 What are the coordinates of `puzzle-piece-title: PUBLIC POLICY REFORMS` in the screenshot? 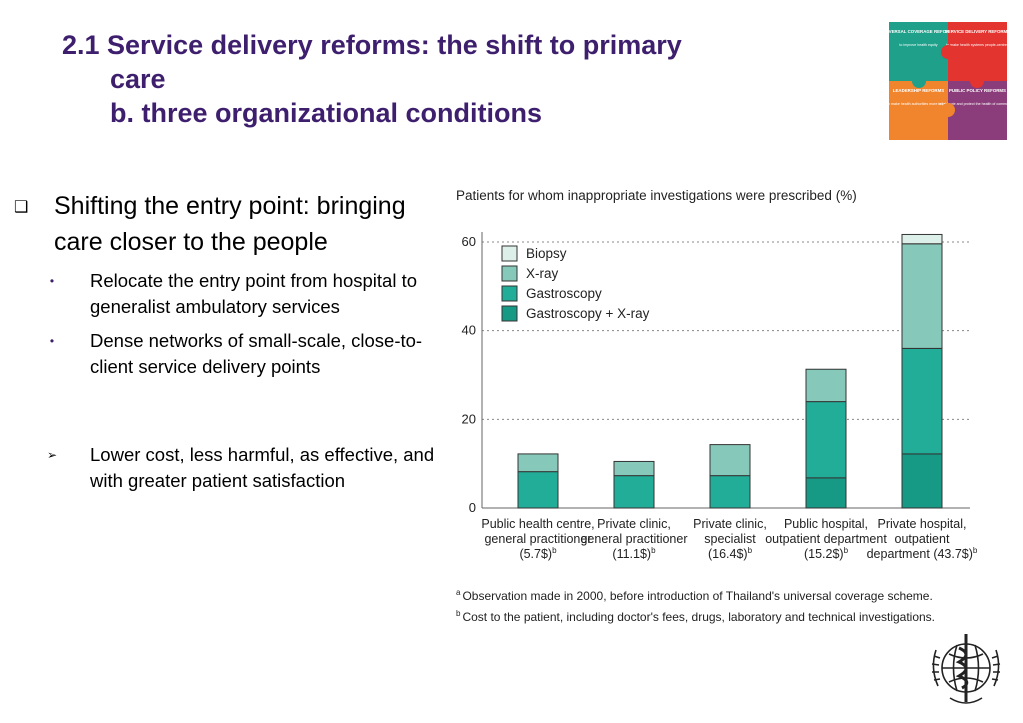 It's located at (977, 90).